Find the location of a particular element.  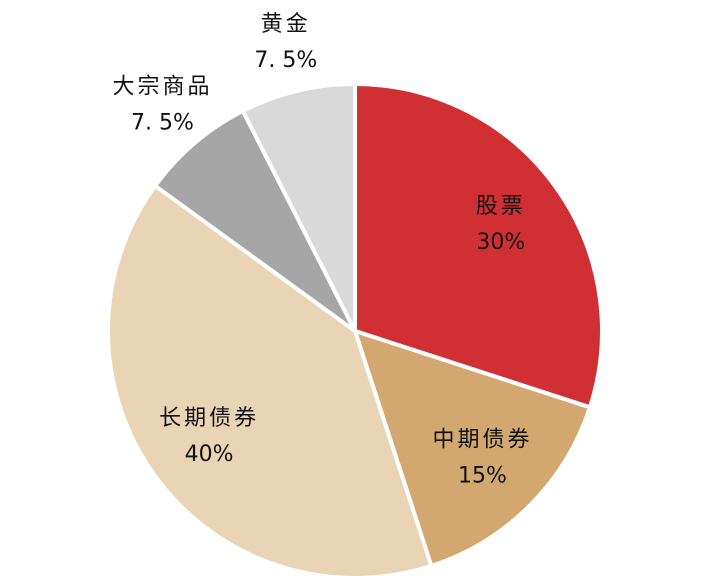

slice-label: 长期债券 is located at coordinates (209, 418).